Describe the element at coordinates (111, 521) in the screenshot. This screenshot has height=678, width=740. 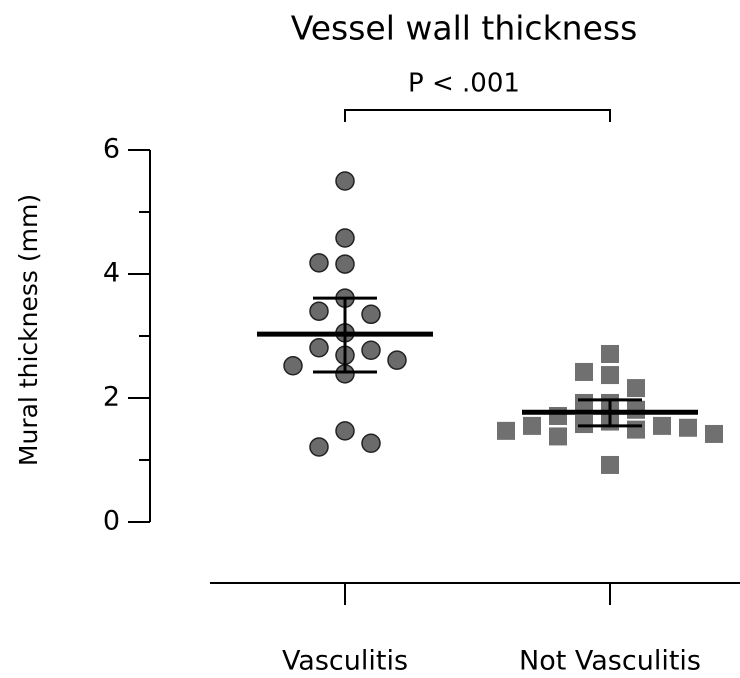
I see `y-tick-label: 0` at that location.